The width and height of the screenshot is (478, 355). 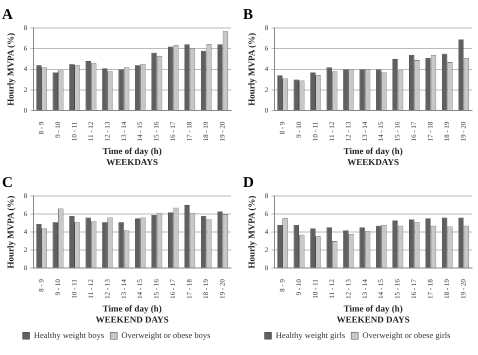 What do you see at coordinates (69, 335) in the screenshot?
I see `legend-label: Healthy weight boys` at bounding box center [69, 335].